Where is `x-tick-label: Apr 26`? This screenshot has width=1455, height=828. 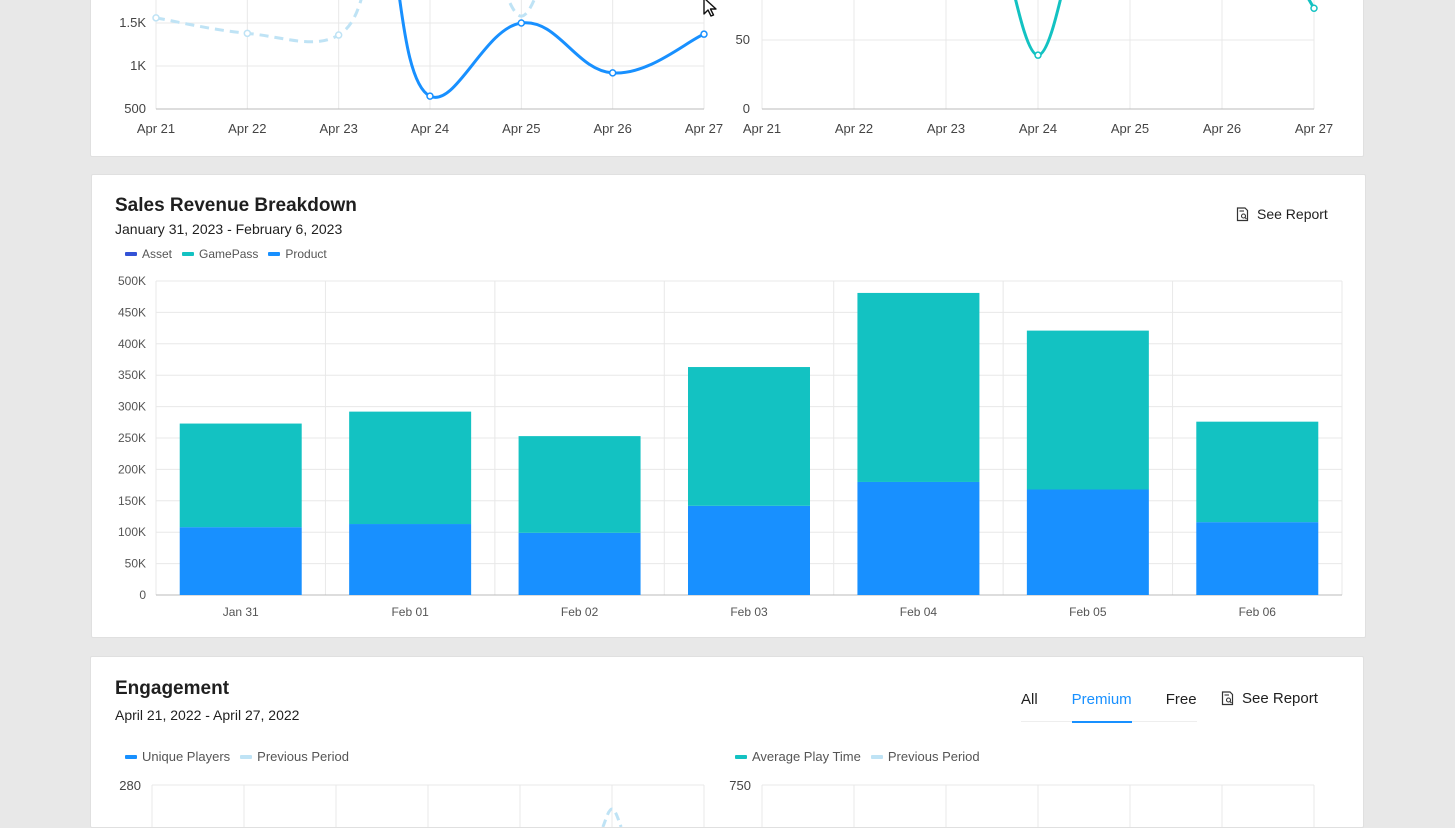 x-tick-label: Apr 26 is located at coordinates (1222, 128).